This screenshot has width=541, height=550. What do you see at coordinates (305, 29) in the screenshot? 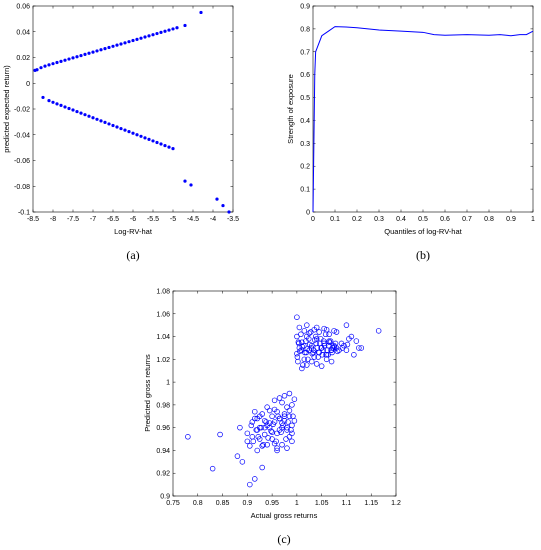
I see `panel-b-ytick-label: 0.8` at bounding box center [305, 29].